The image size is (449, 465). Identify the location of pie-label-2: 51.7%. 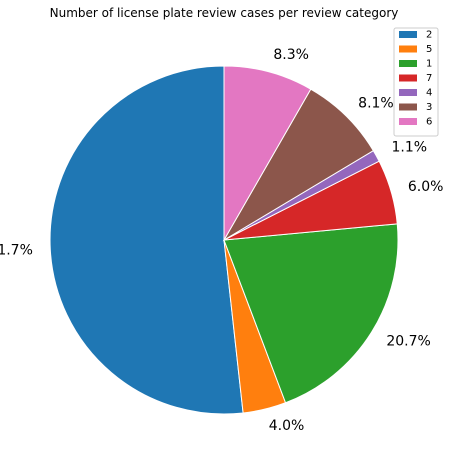
(16, 251).